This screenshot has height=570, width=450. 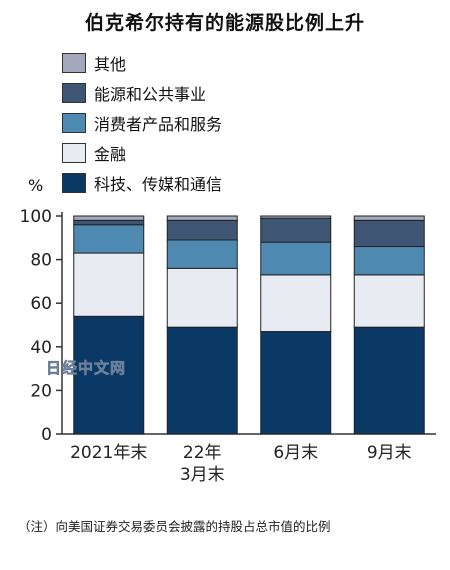 I want to click on legend-label: 科技、传媒和通信, so click(x=158, y=184).